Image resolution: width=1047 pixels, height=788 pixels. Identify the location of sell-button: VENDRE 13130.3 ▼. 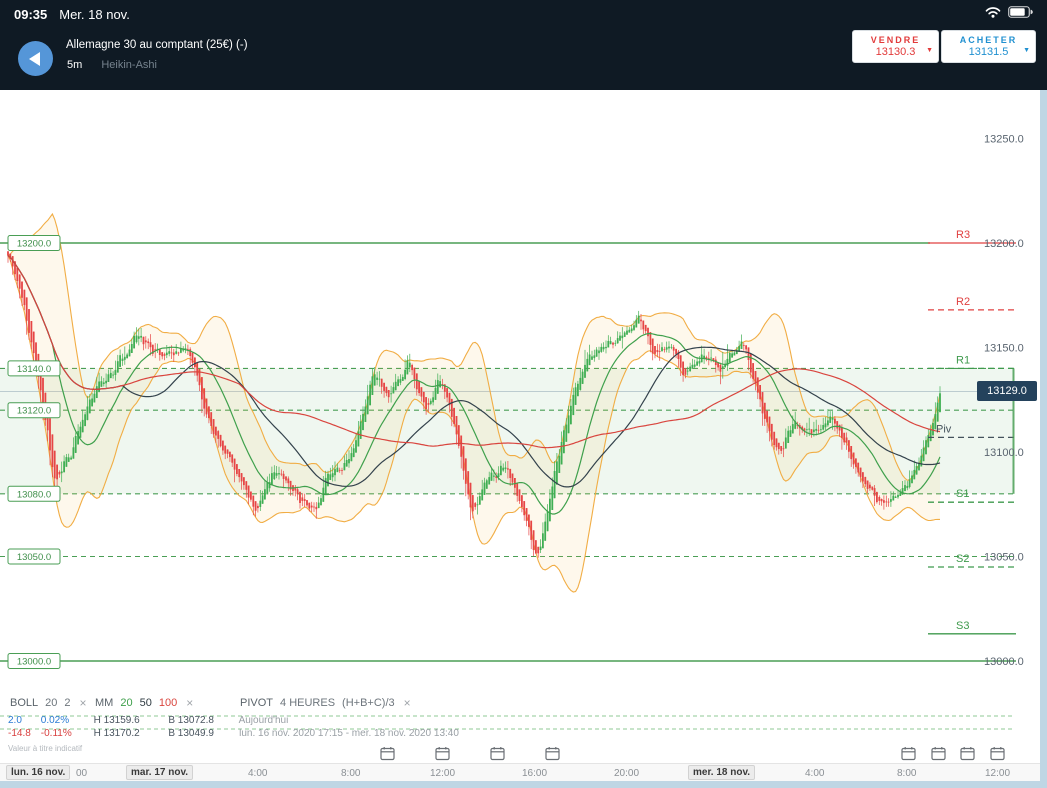
(895, 46).